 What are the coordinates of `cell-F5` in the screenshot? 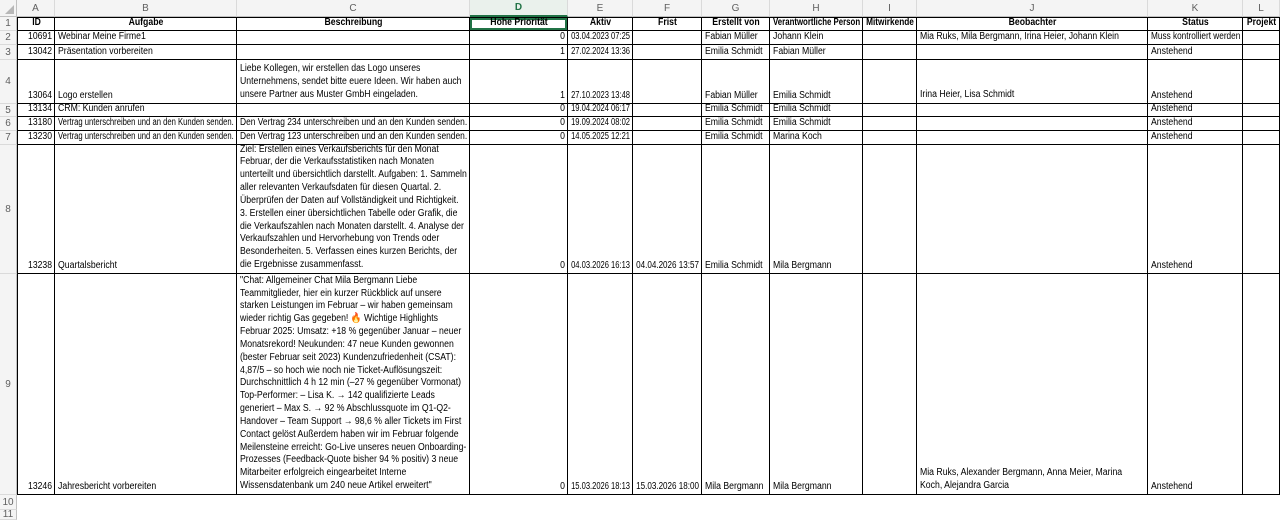 It's located at (667, 110).